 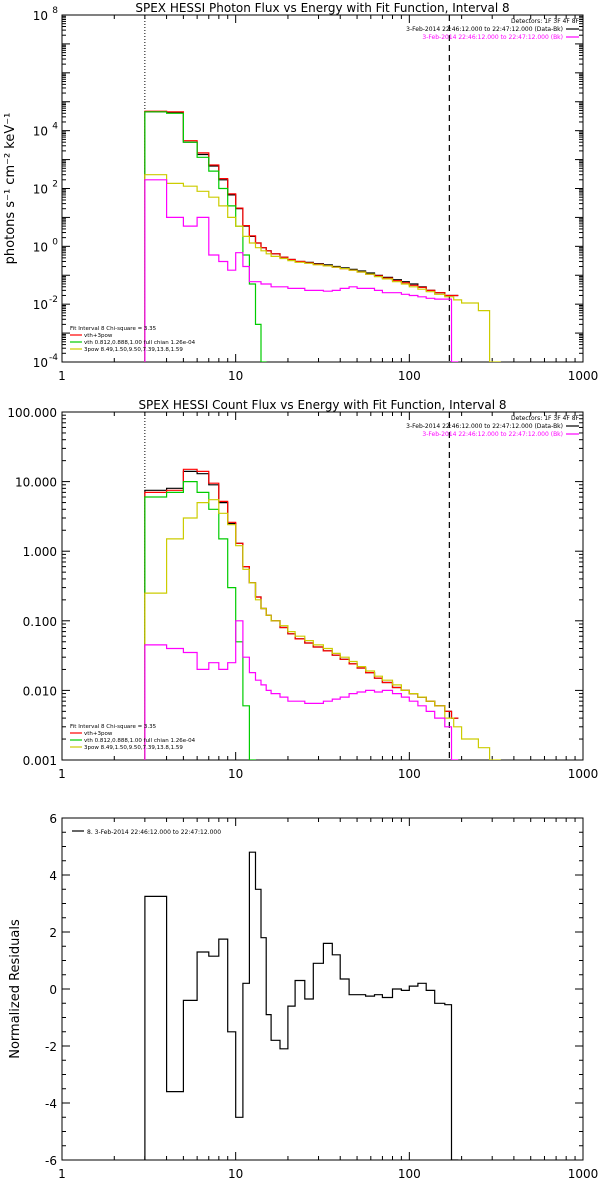 What do you see at coordinates (15, 989) in the screenshot?
I see `y-axis-label: Normalized Residuals` at bounding box center [15, 989].